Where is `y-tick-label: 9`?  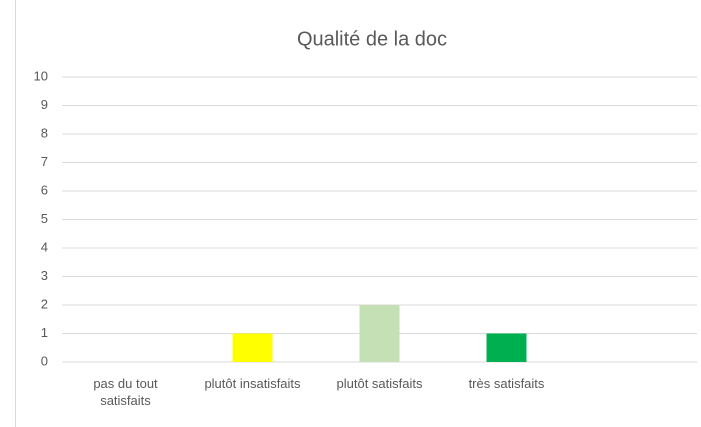 y-tick-label: 9 is located at coordinates (44, 104).